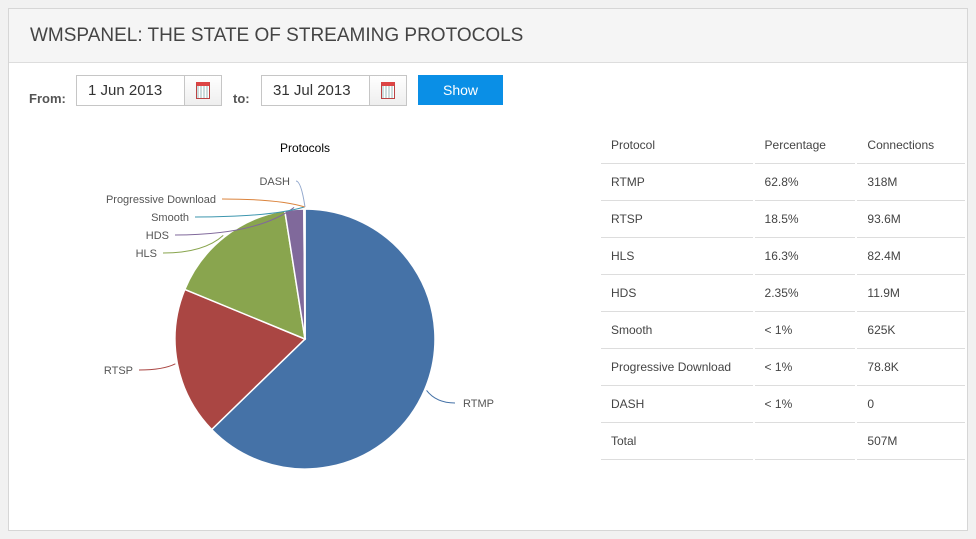  What do you see at coordinates (911, 330) in the screenshot?
I see `table-cell: 625K` at bounding box center [911, 330].